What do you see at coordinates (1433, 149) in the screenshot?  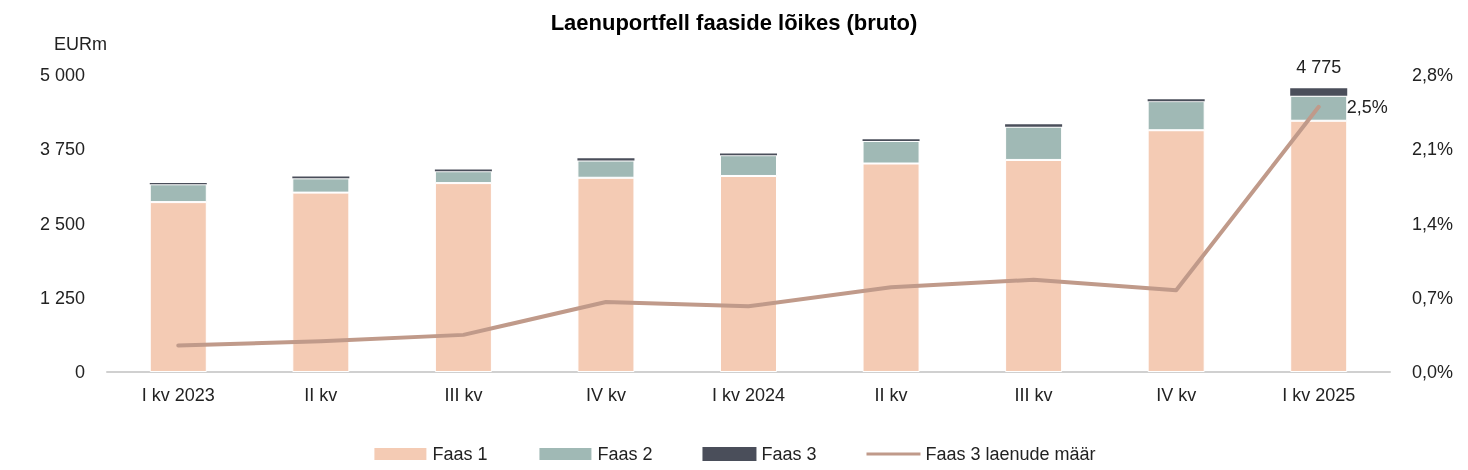 I see `y2-tick-label: 2,1%` at bounding box center [1433, 149].